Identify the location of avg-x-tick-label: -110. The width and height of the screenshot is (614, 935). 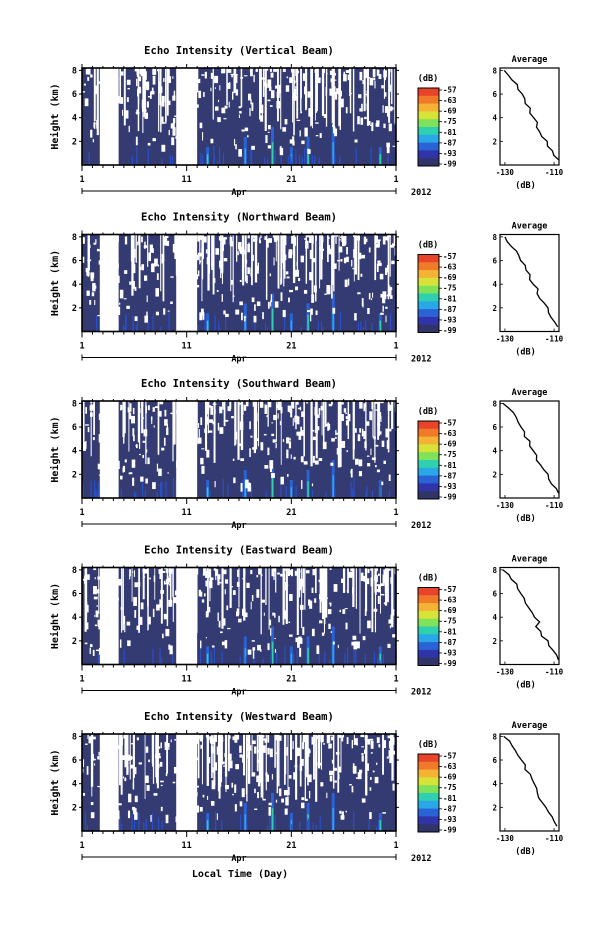
(554, 838).